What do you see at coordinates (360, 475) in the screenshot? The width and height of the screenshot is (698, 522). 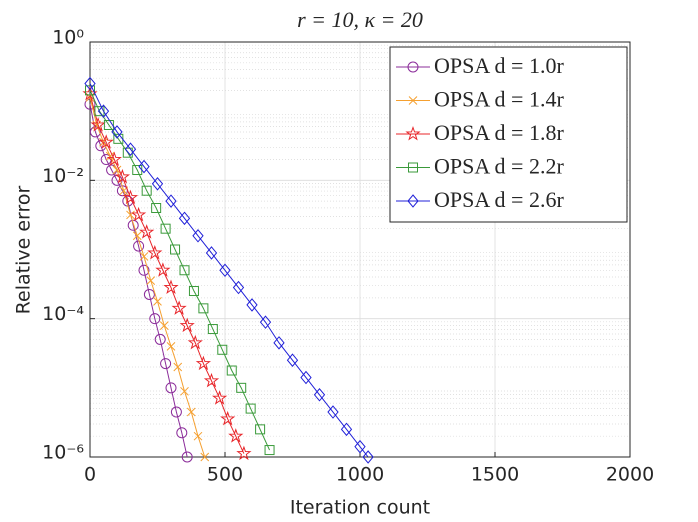 I see `x-tick-label: 1000` at bounding box center [360, 475].